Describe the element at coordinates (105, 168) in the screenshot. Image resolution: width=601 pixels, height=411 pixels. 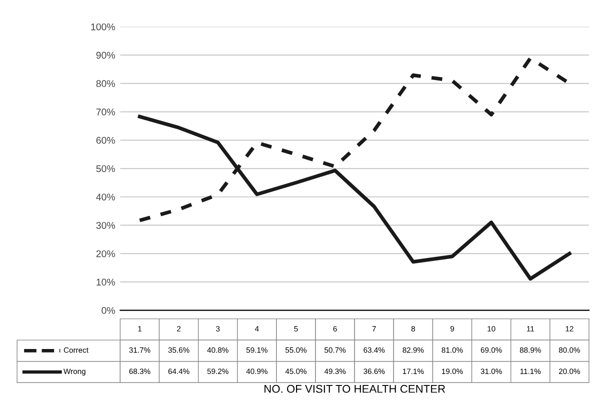
I see `y-tick-label: 50%` at that location.